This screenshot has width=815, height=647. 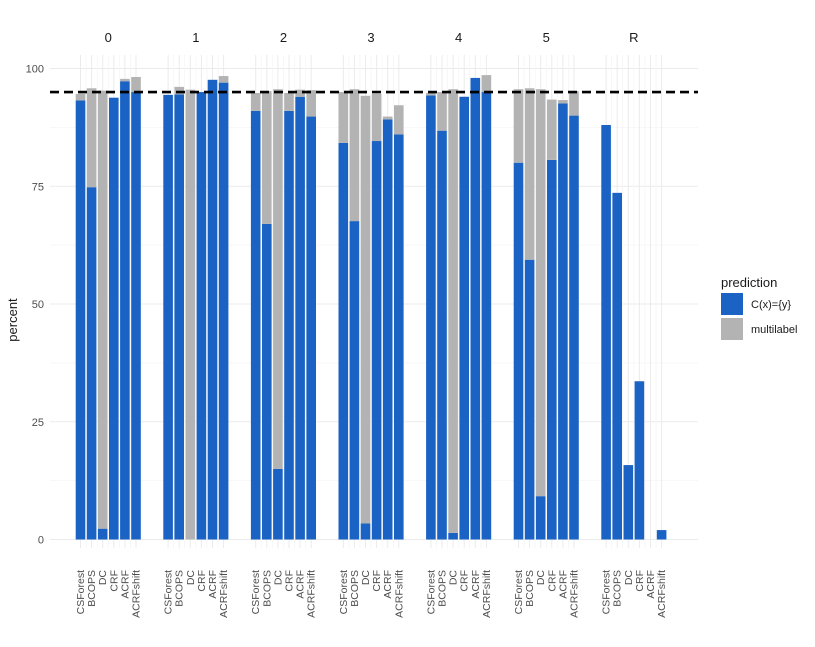 What do you see at coordinates (732, 329) in the screenshot?
I see `legend-swatch-multilabel` at bounding box center [732, 329].